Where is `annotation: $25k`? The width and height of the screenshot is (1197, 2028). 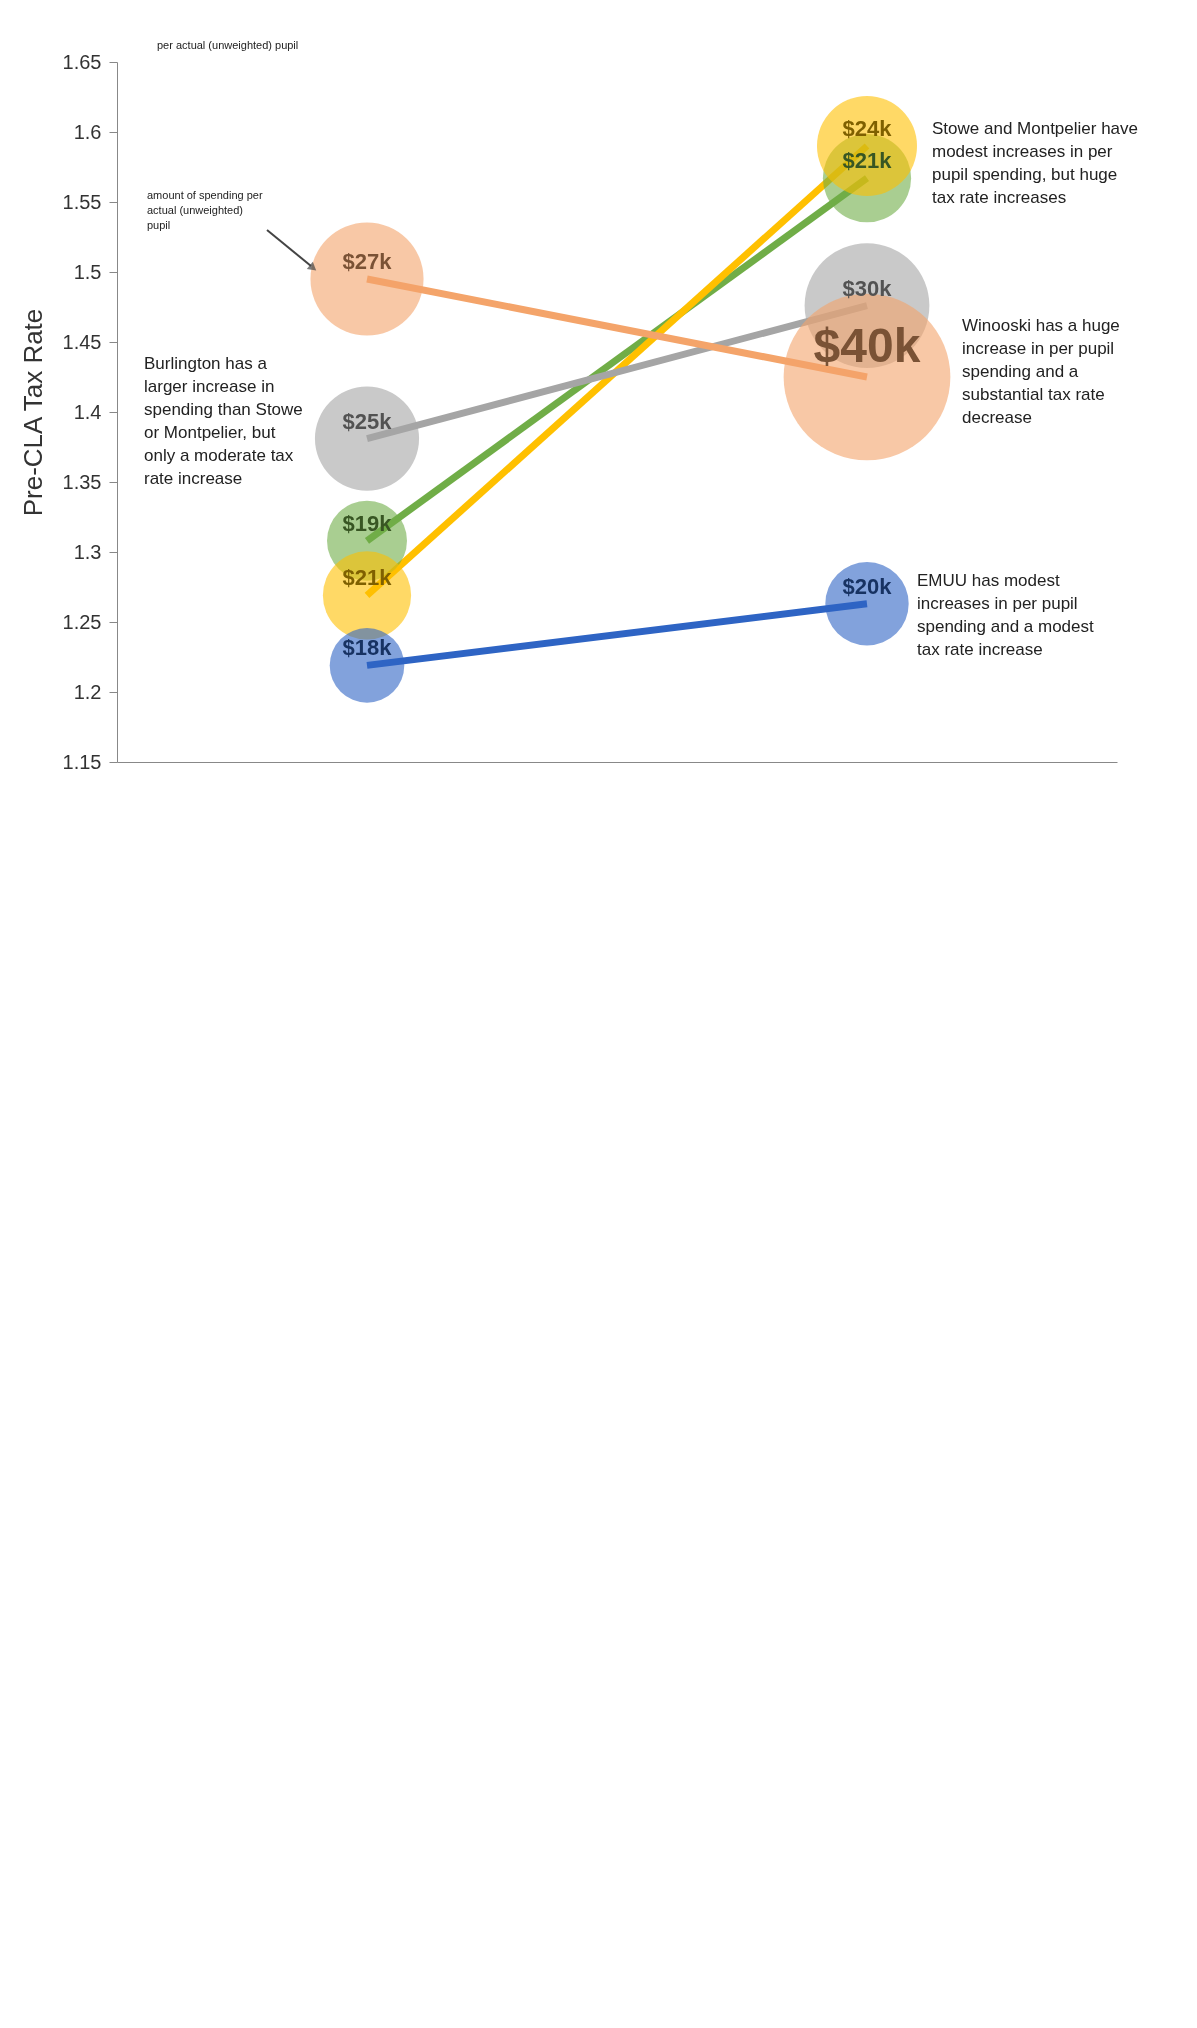
annotation: $25k is located at coordinates (367, 421).